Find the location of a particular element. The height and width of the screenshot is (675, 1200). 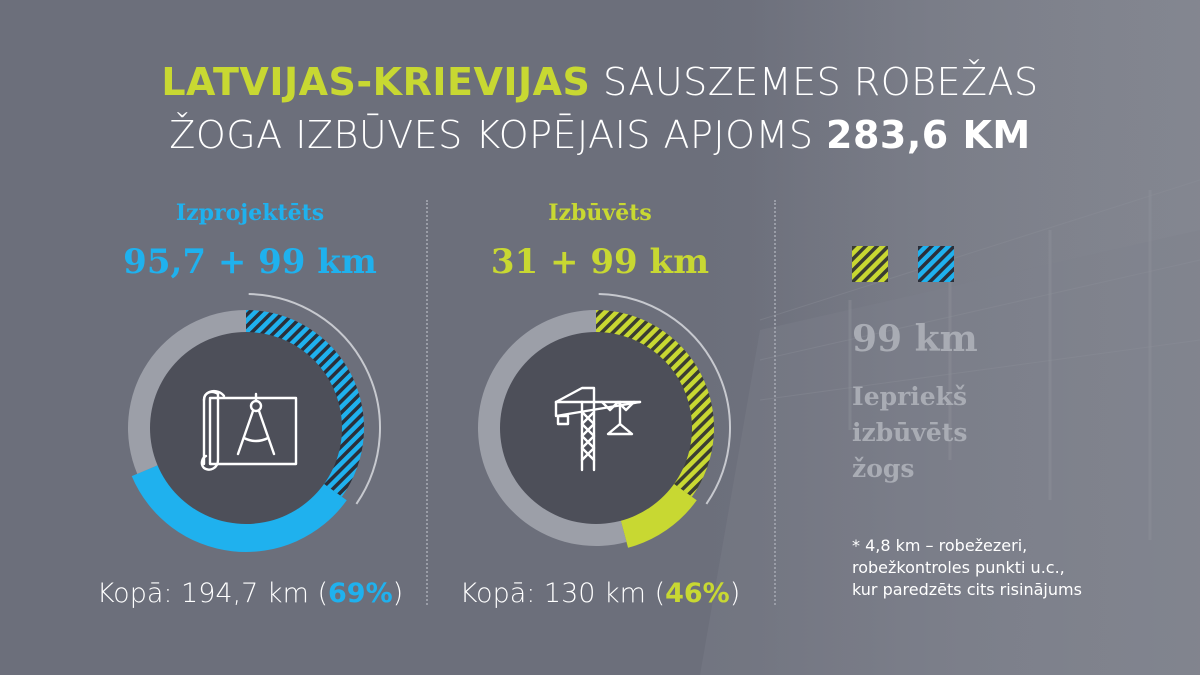

built-total-prefix: Kopā: 130 km ( is located at coordinates (562, 593).